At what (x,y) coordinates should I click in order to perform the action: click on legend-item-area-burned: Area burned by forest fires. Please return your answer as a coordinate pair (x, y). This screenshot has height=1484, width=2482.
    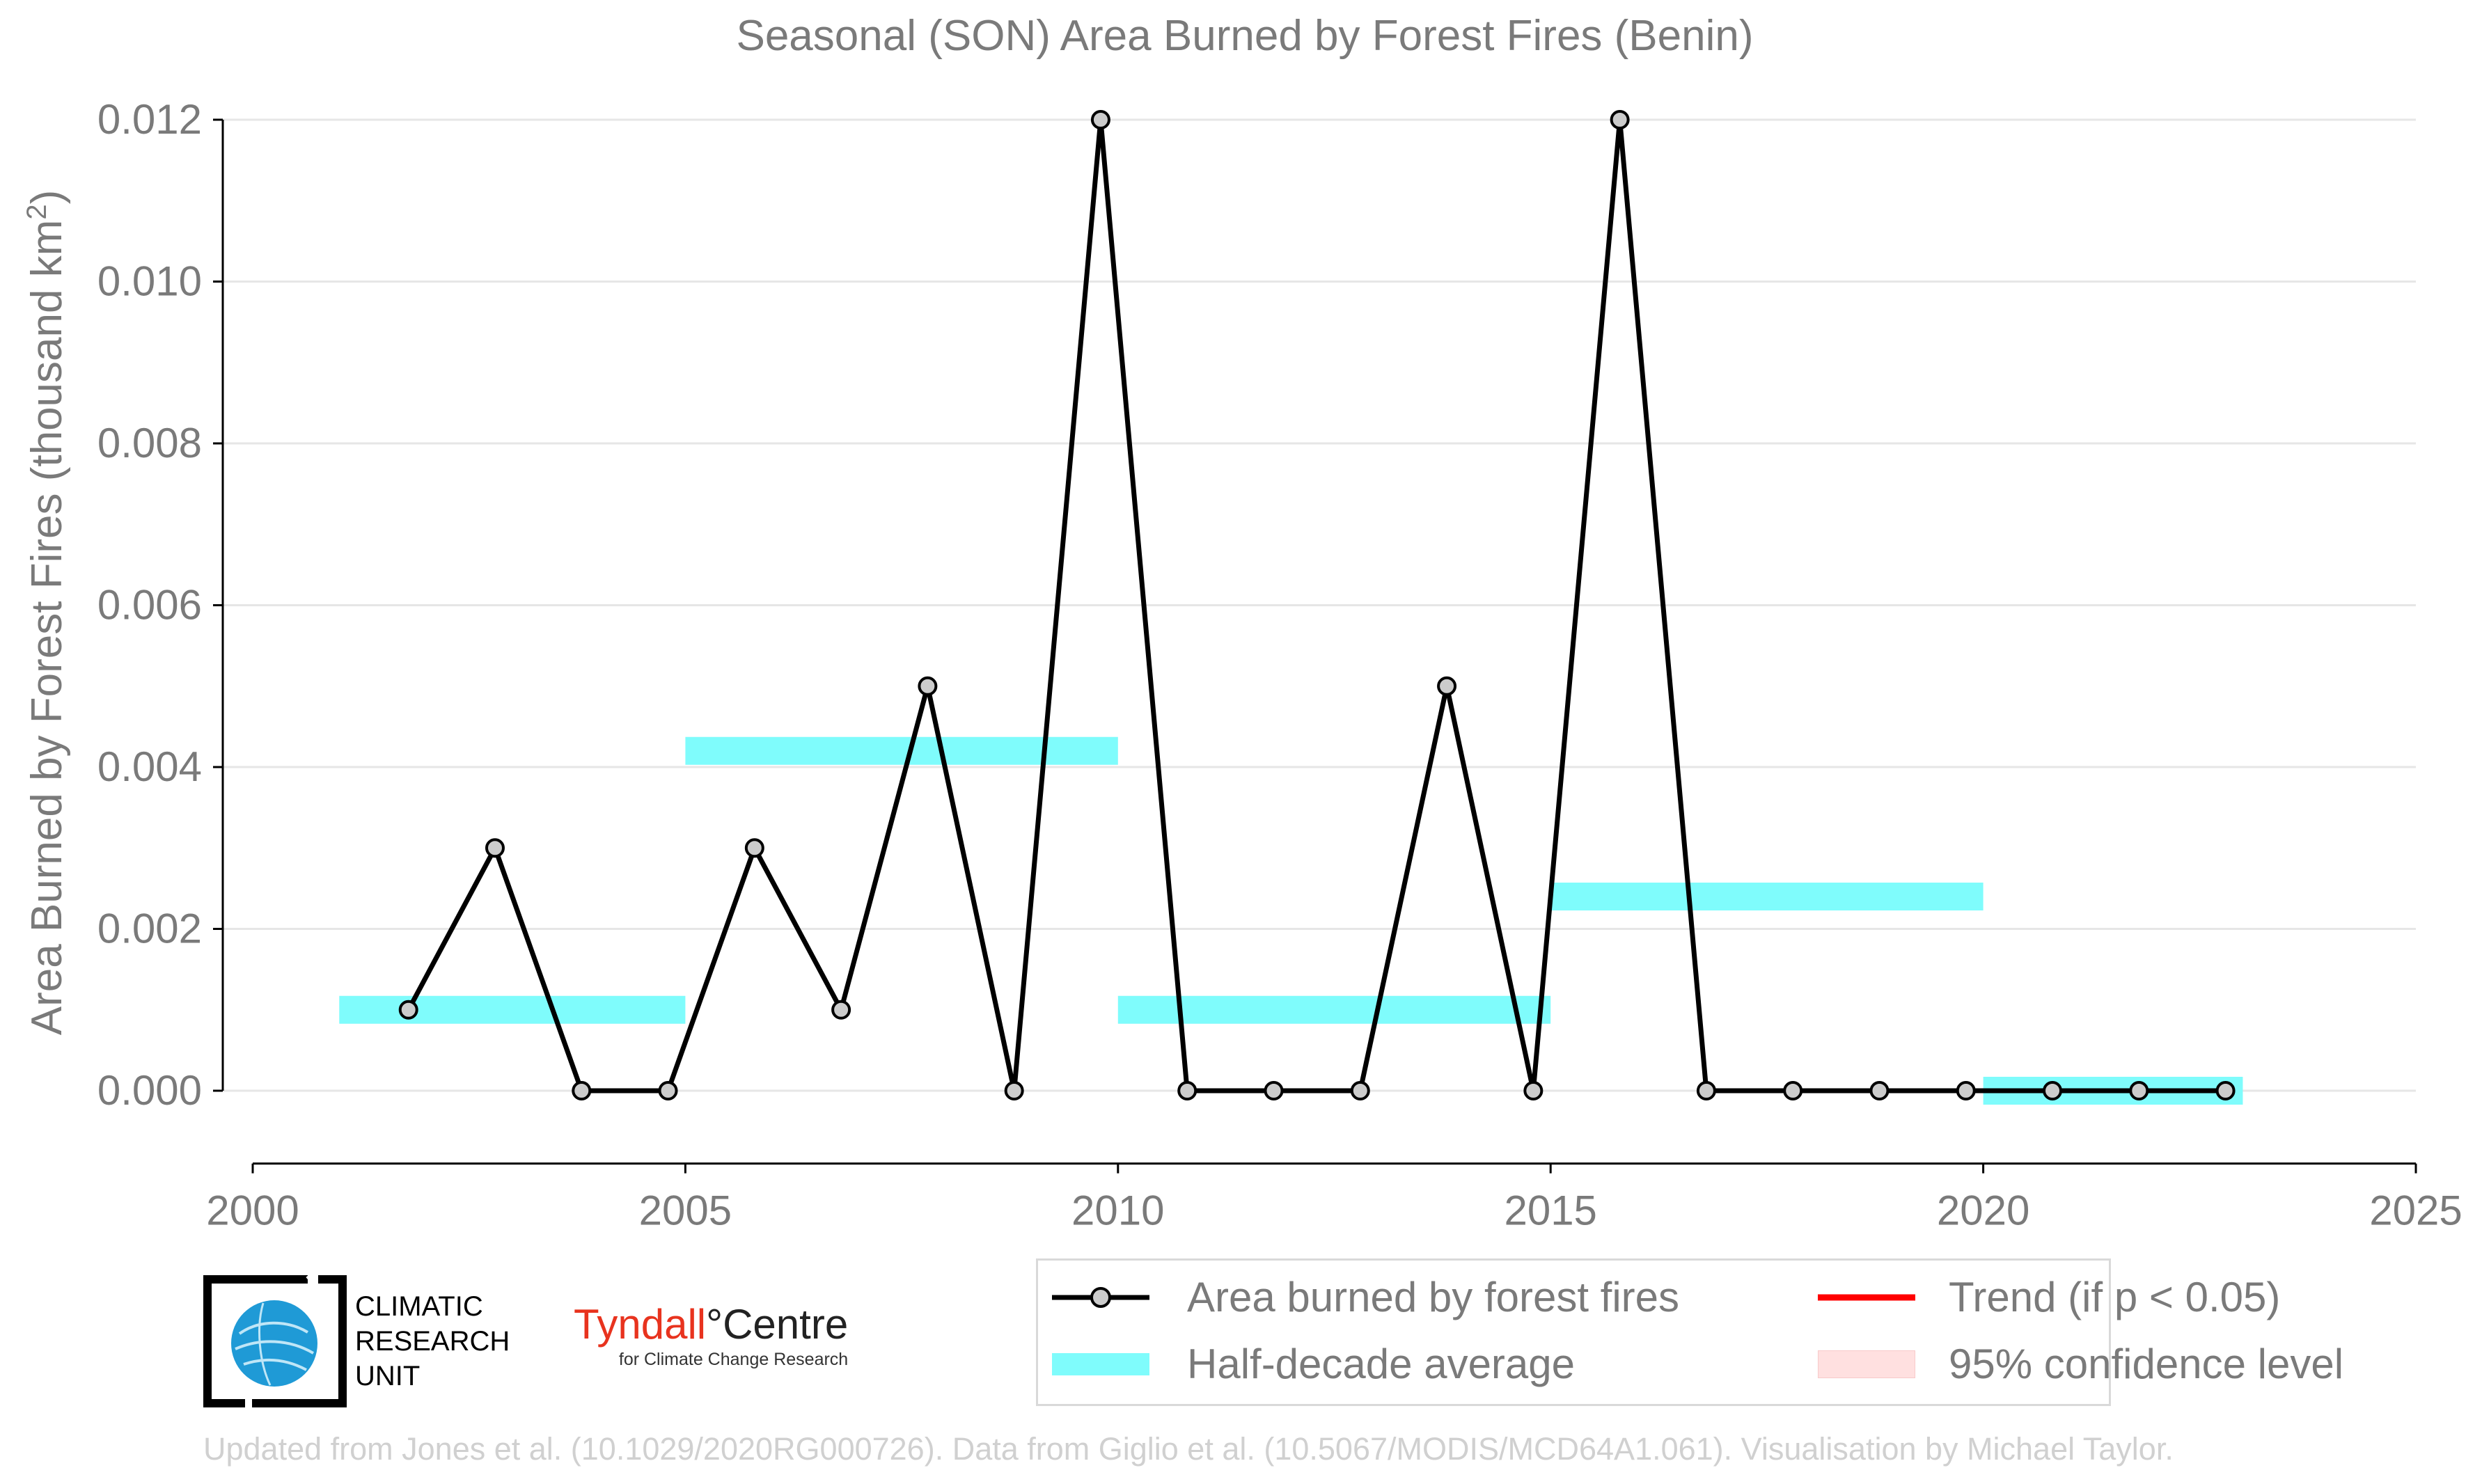
    Looking at the image, I should click on (1365, 1297).